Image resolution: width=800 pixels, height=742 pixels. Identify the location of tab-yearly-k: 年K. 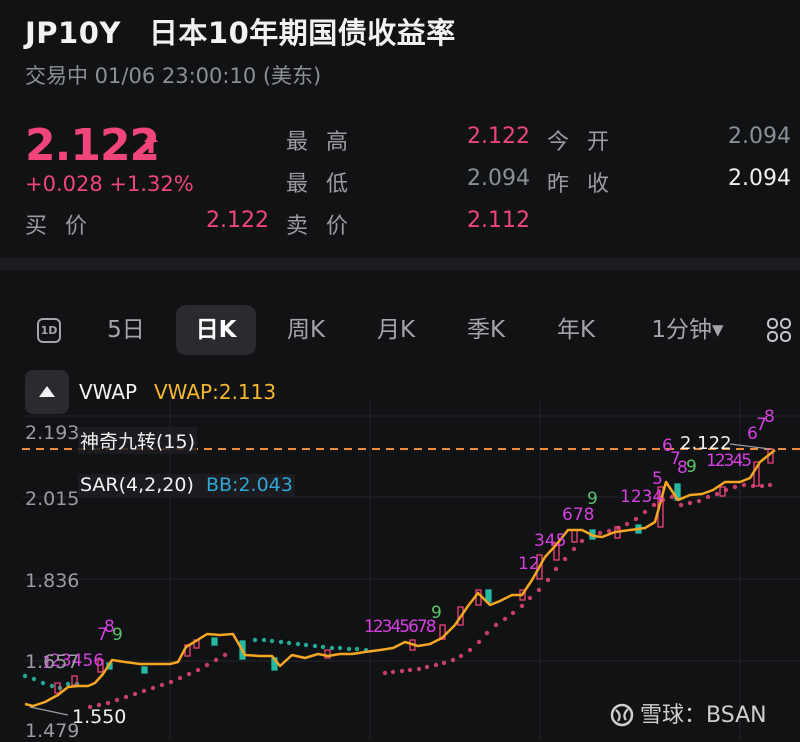
(576, 330).